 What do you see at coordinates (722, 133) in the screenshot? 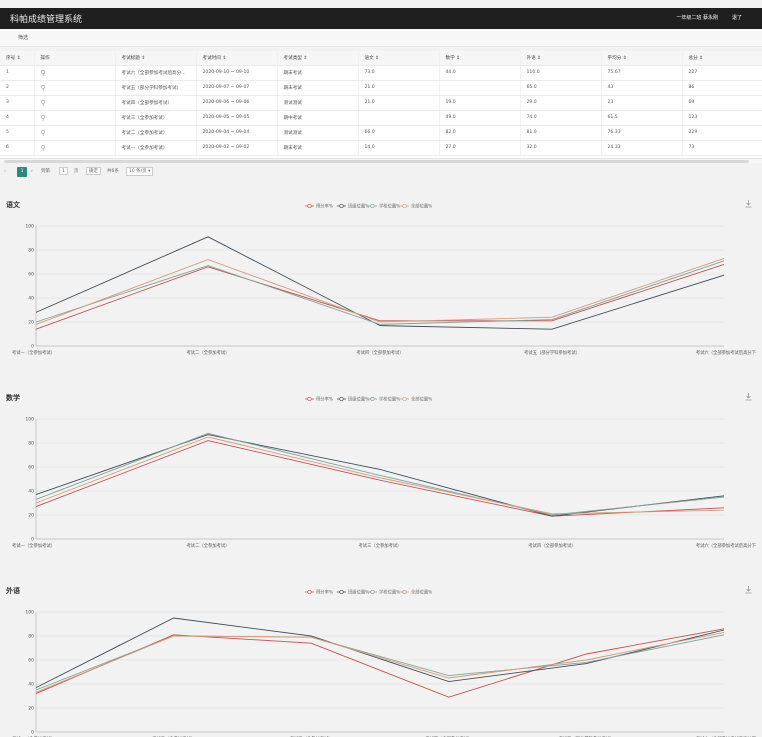
I see `table-cell: 229` at bounding box center [722, 133].